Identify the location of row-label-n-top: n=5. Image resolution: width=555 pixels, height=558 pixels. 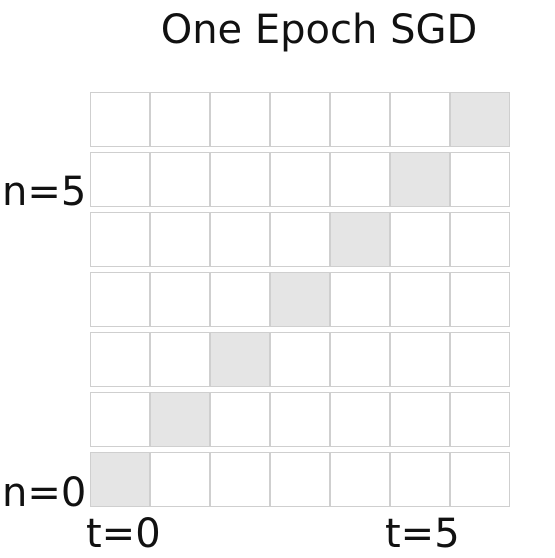
(44, 192).